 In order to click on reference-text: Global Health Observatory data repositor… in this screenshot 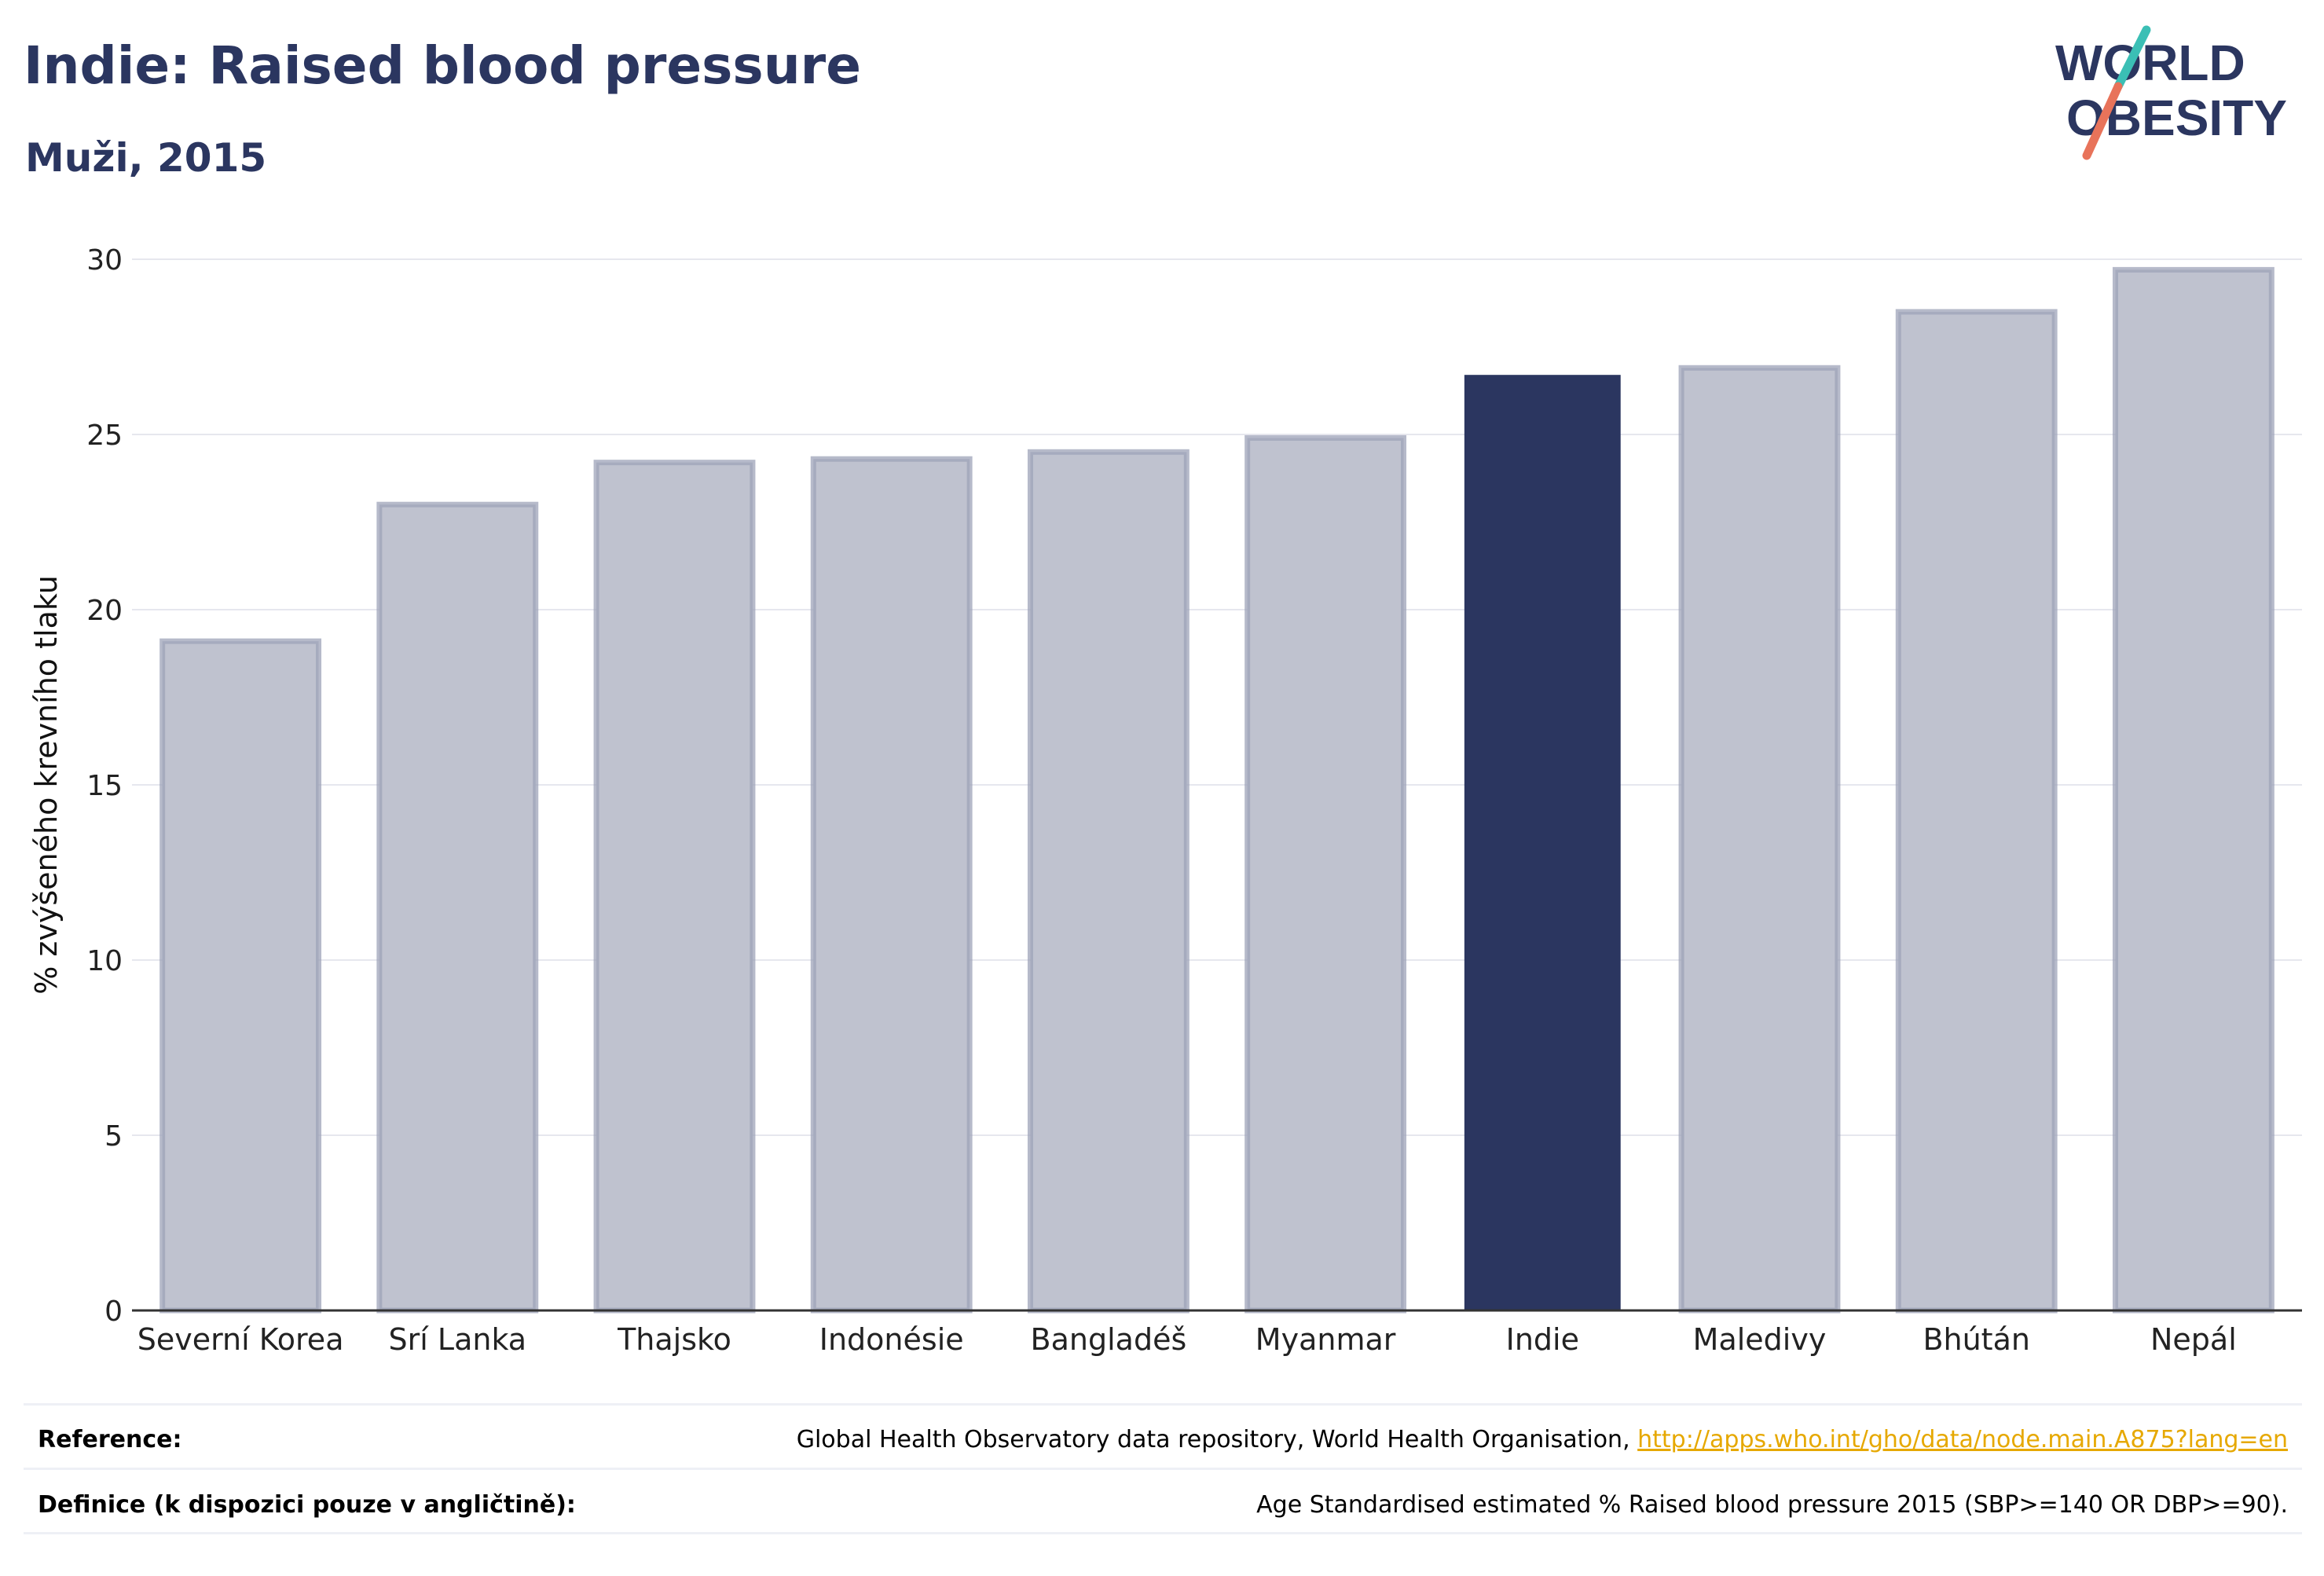, I will do `click(1542, 1439)`.